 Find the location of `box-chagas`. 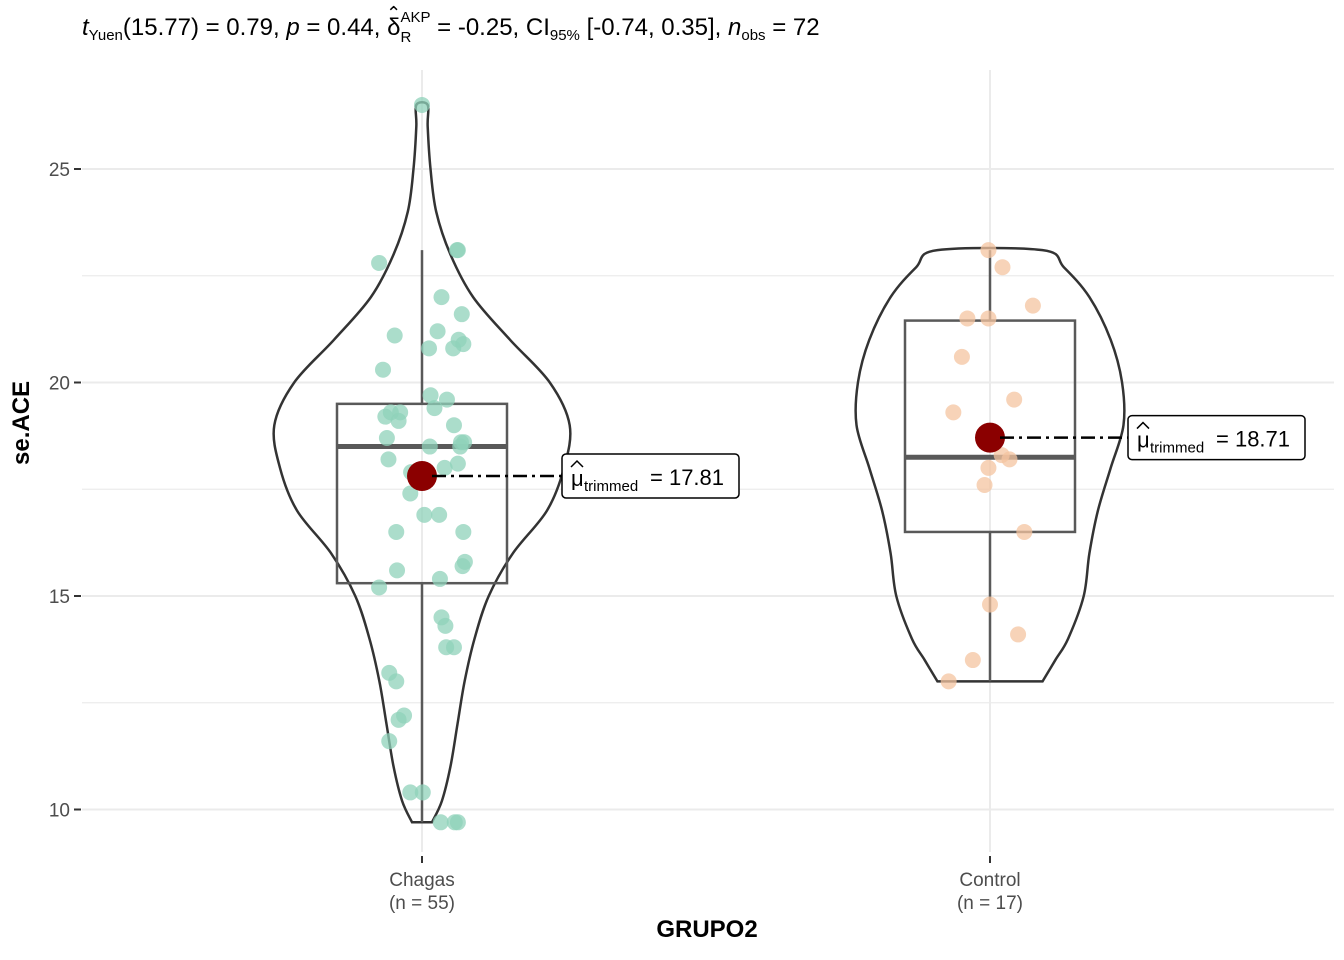

box-chagas is located at coordinates (422, 493).